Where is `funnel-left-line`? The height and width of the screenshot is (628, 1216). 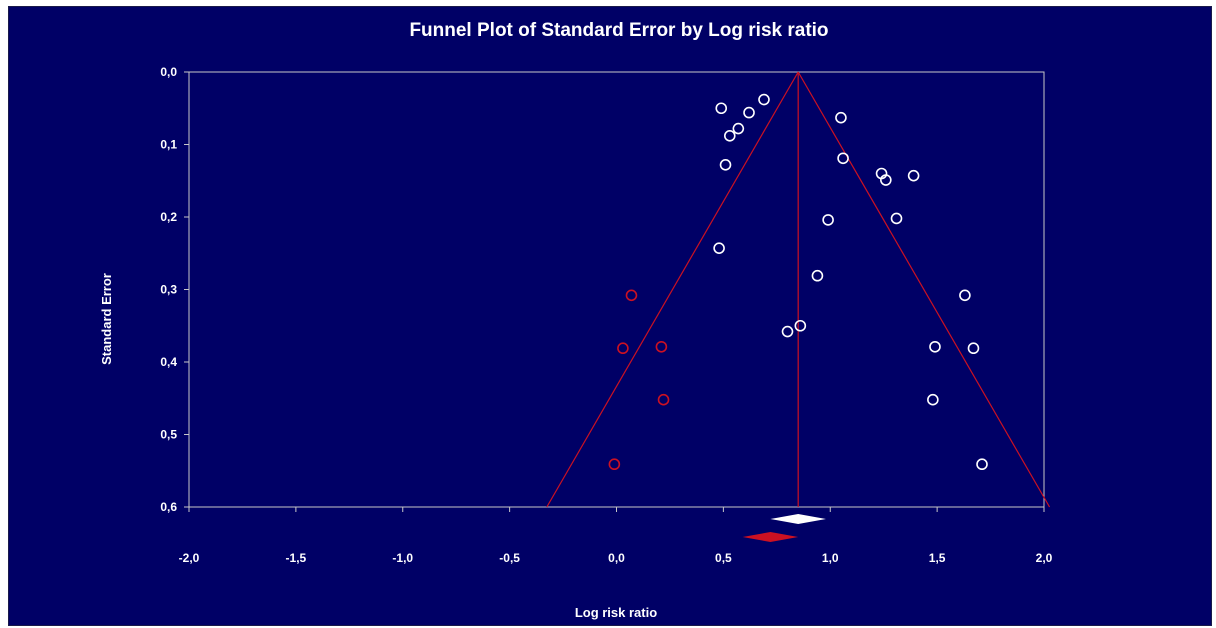
funnel-left-line is located at coordinates (672, 289).